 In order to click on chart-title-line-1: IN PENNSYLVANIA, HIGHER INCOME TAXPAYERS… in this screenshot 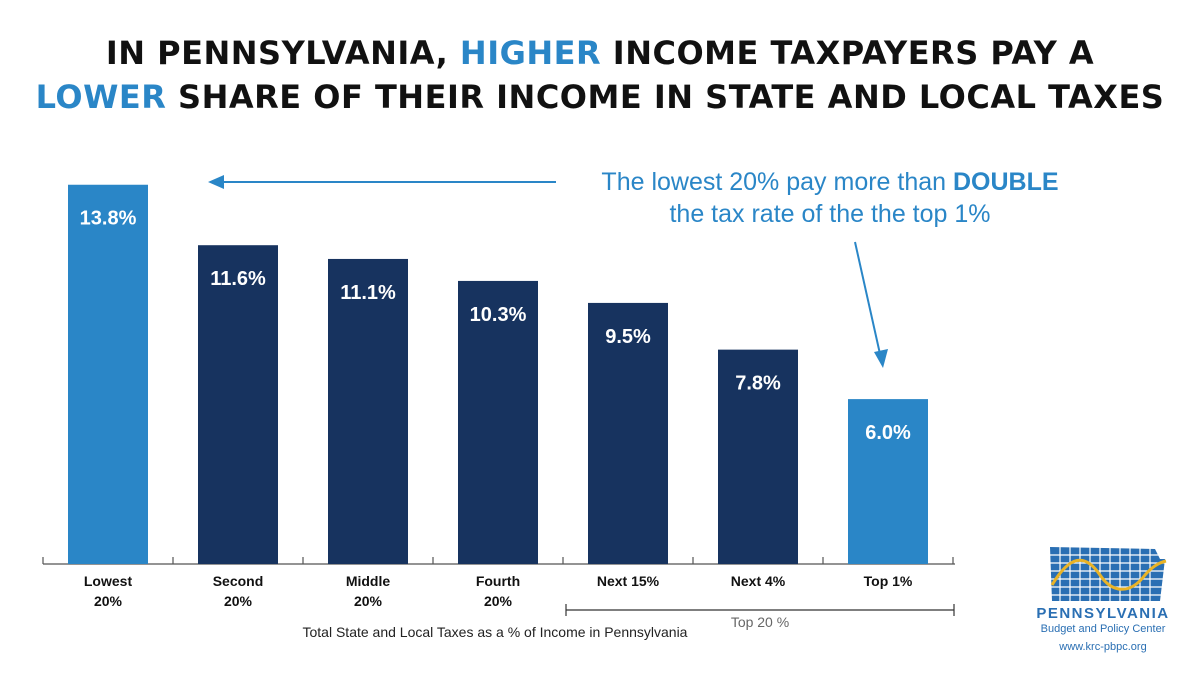, I will do `click(600, 53)`.